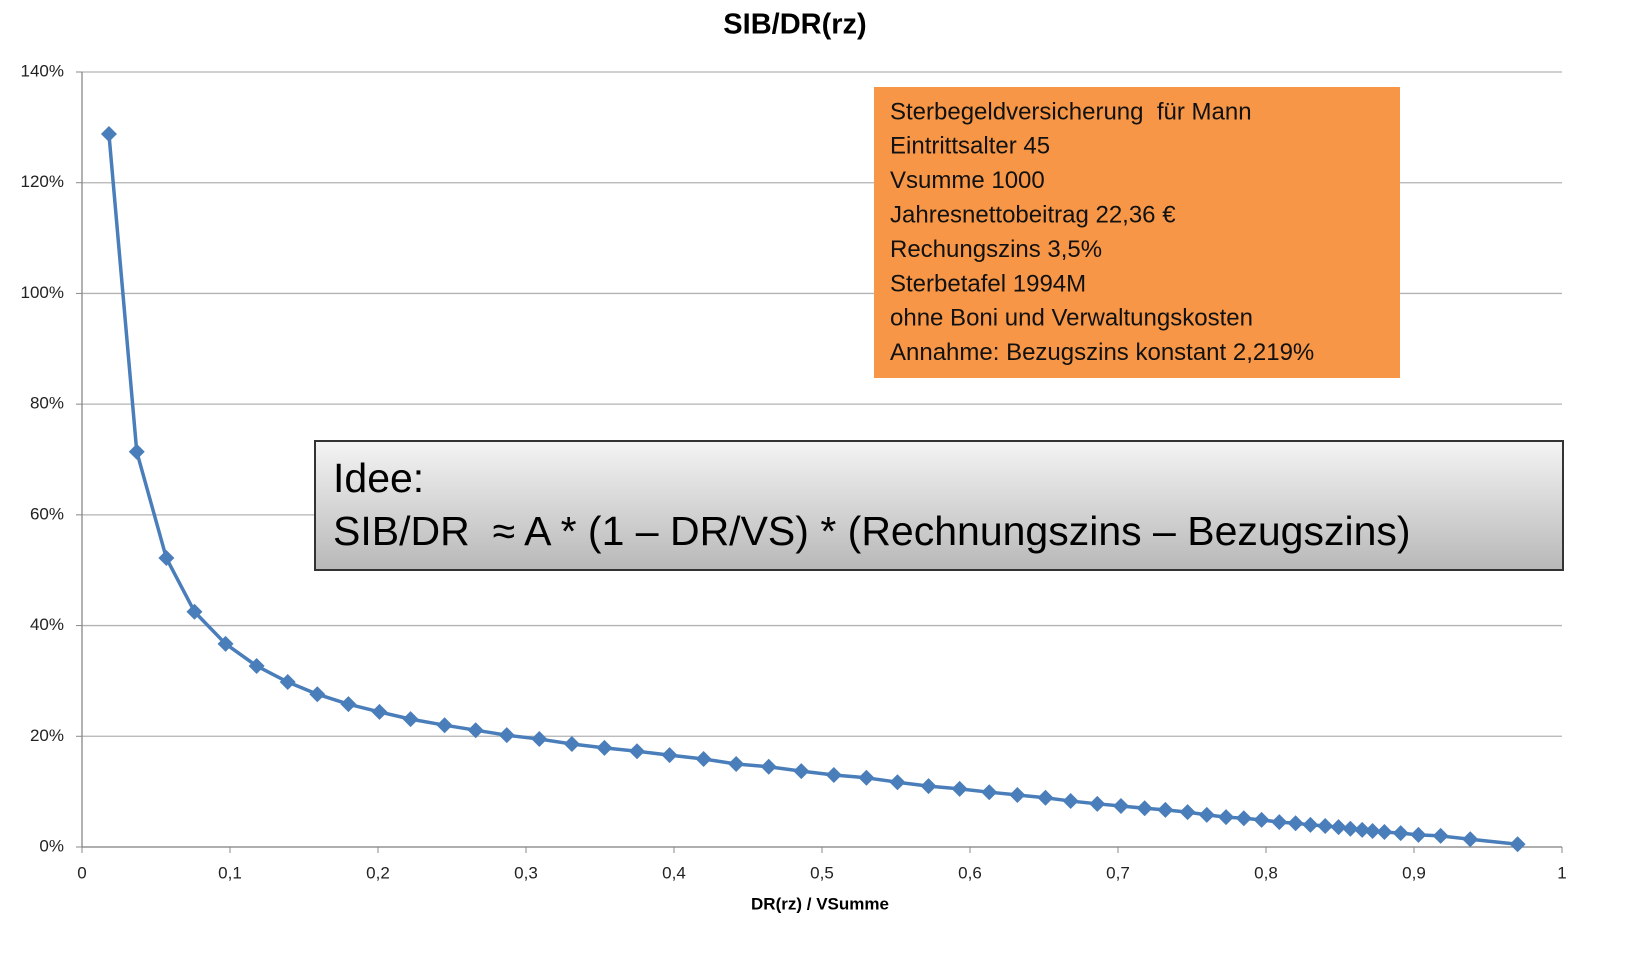  What do you see at coordinates (42, 70) in the screenshot?
I see `y-tick-label: 140%` at bounding box center [42, 70].